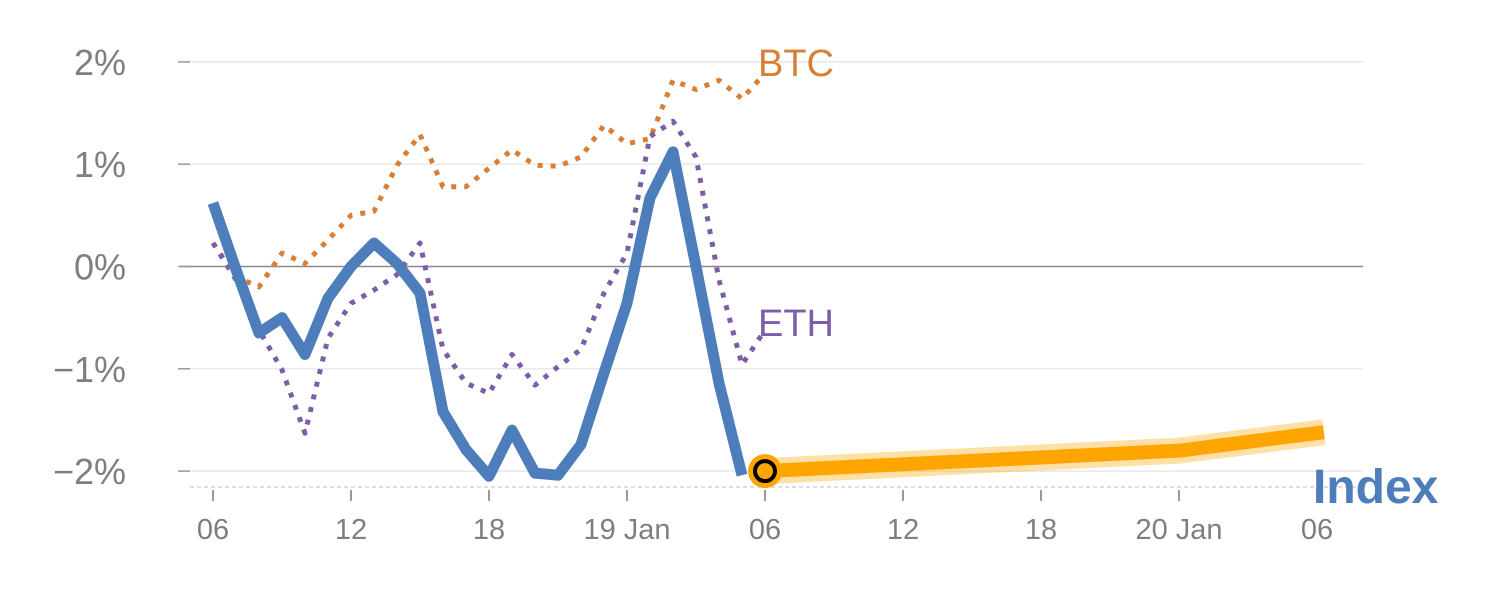 This screenshot has height=600, width=1500. I want to click on x-tick-label: 19 Jan, so click(626, 530).